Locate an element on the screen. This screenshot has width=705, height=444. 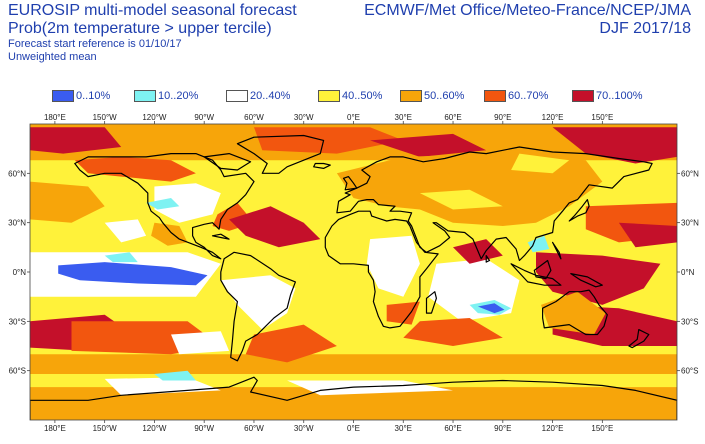
field-indian-cold is located at coordinates (491, 308).